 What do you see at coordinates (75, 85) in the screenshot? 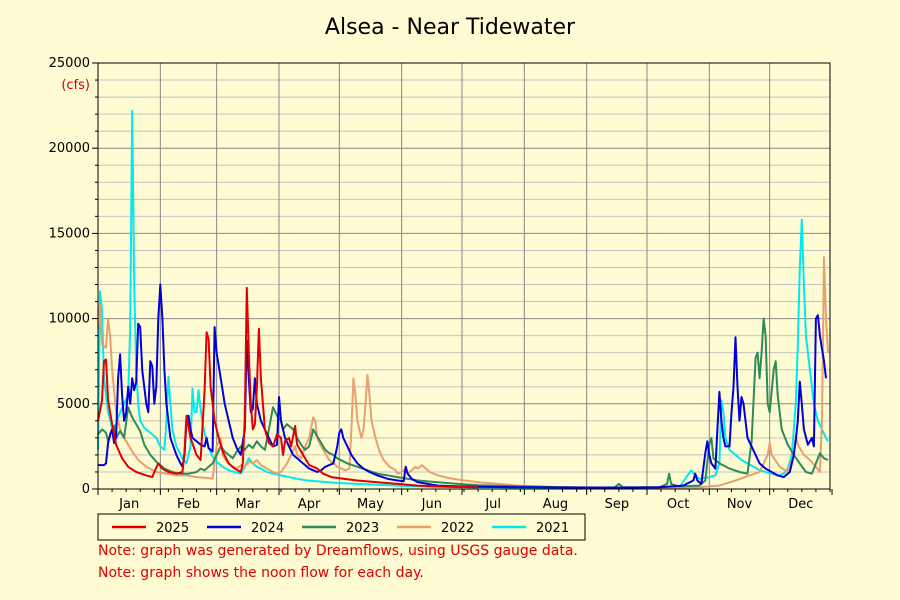
I see `y-axis-unit-label: (cfs)` at bounding box center [75, 85].